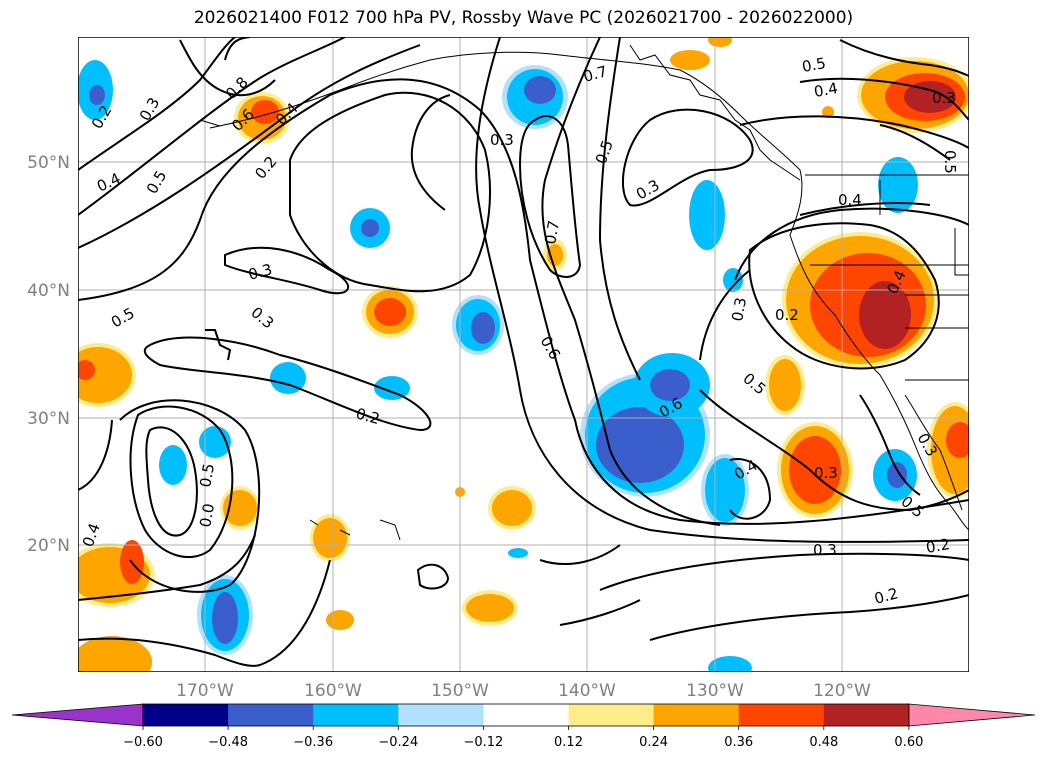 This screenshot has width=1047, height=765. I want to click on contour-label: 0.0, so click(207, 515).